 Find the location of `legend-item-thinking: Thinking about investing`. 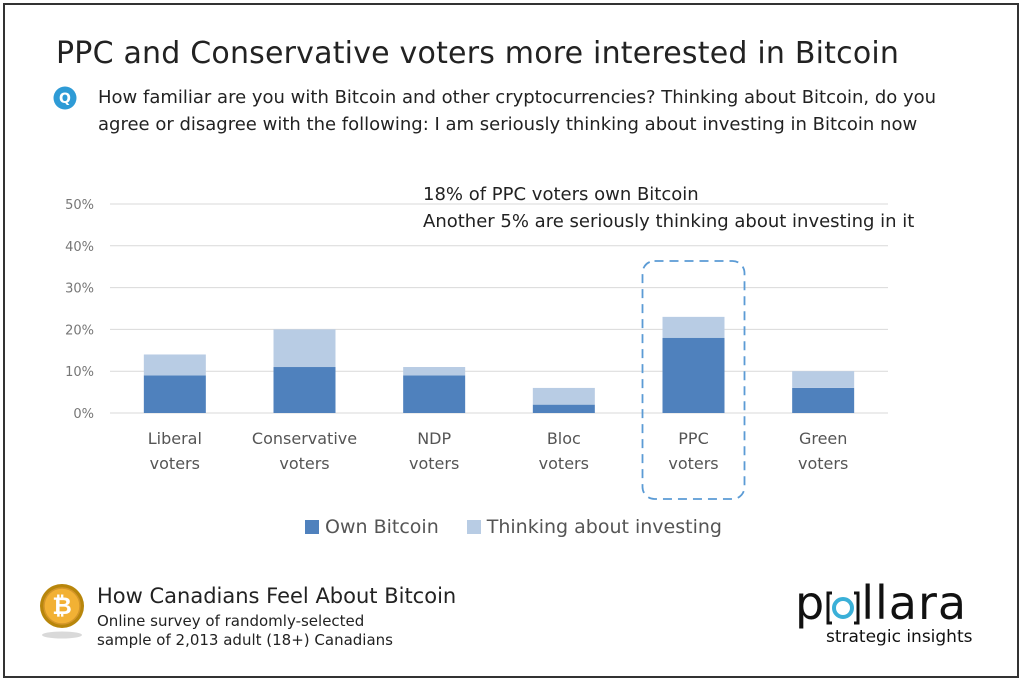

legend-item-thinking: Thinking about investing is located at coordinates (594, 527).